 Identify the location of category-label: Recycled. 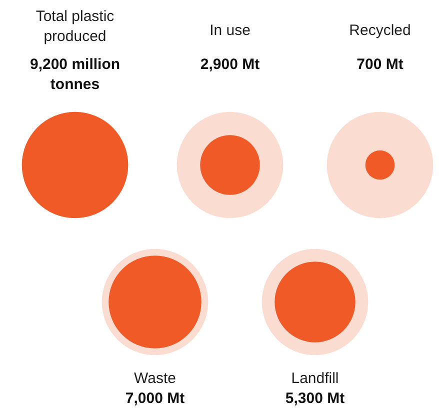
(380, 30).